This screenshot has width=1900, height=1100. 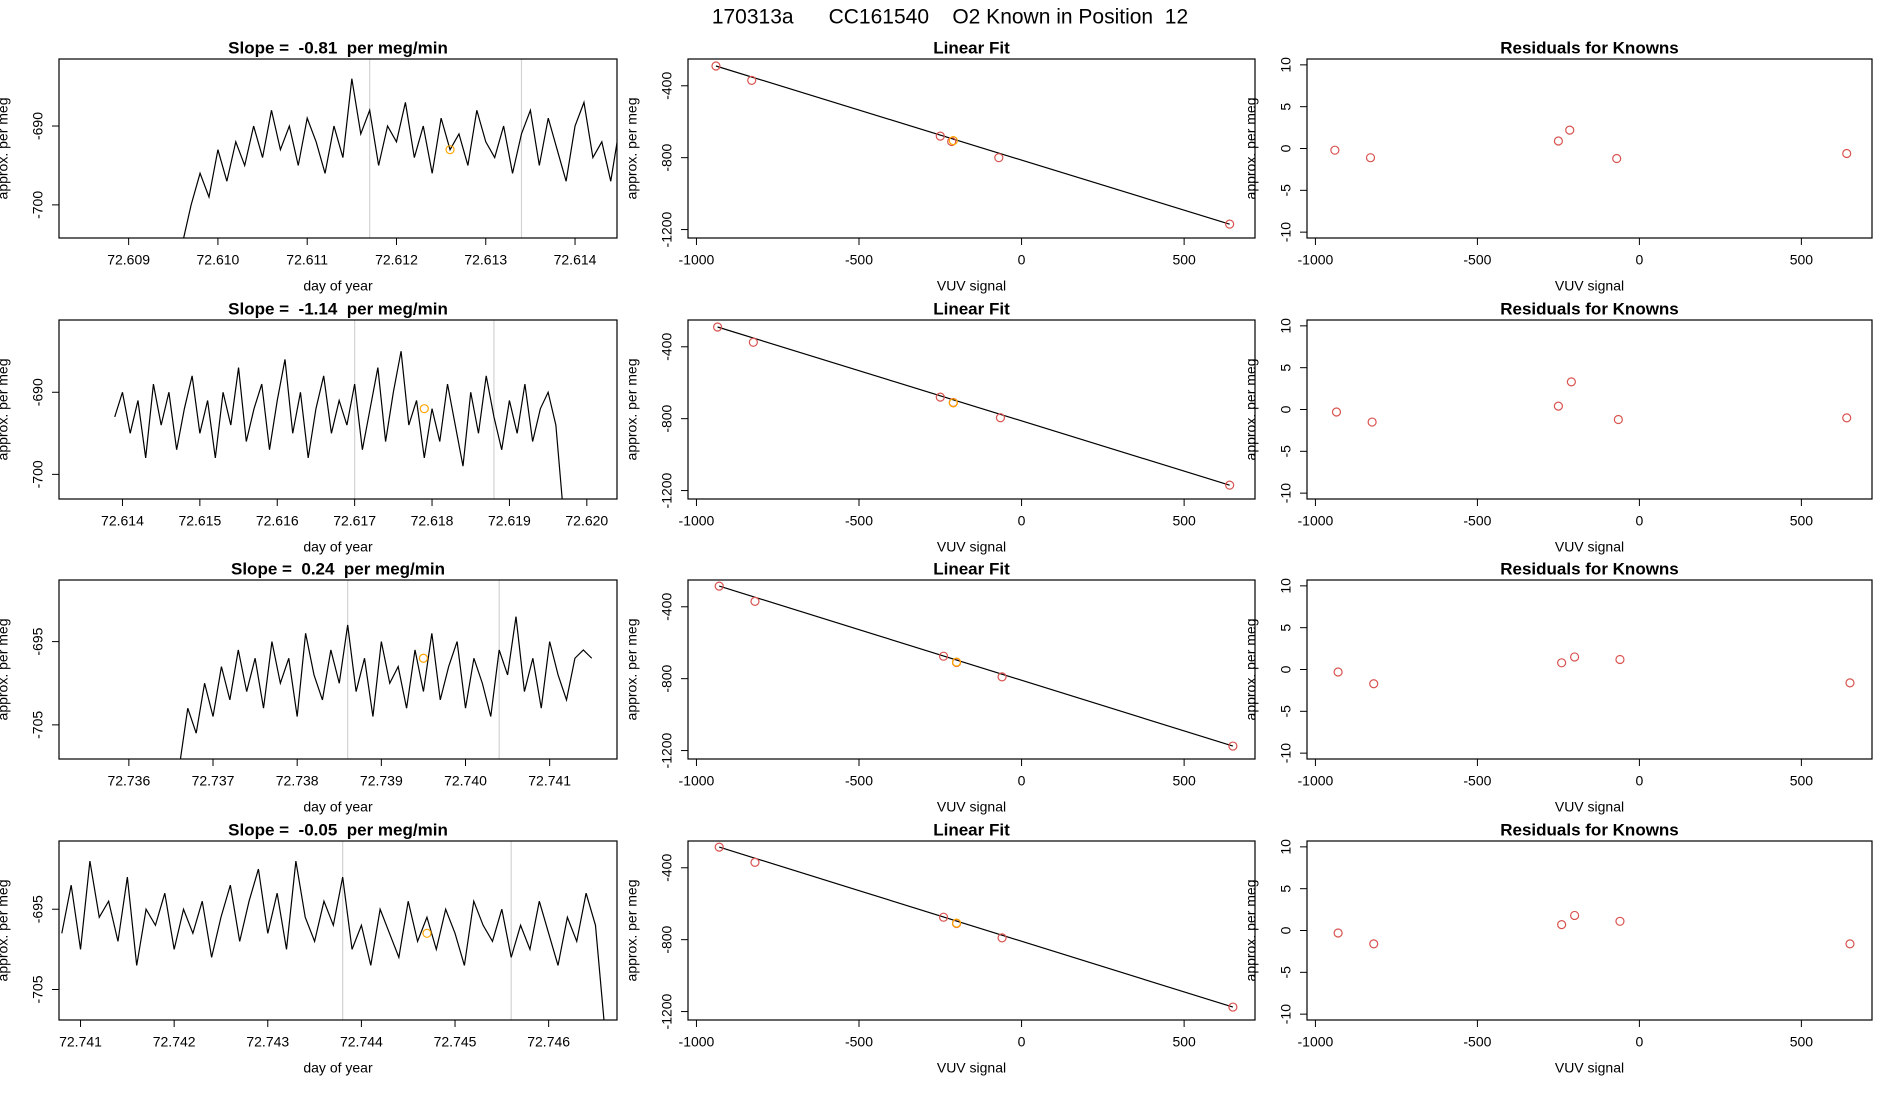 What do you see at coordinates (485, 260) in the screenshot?
I see `x-tick-label: 72.613` at bounding box center [485, 260].